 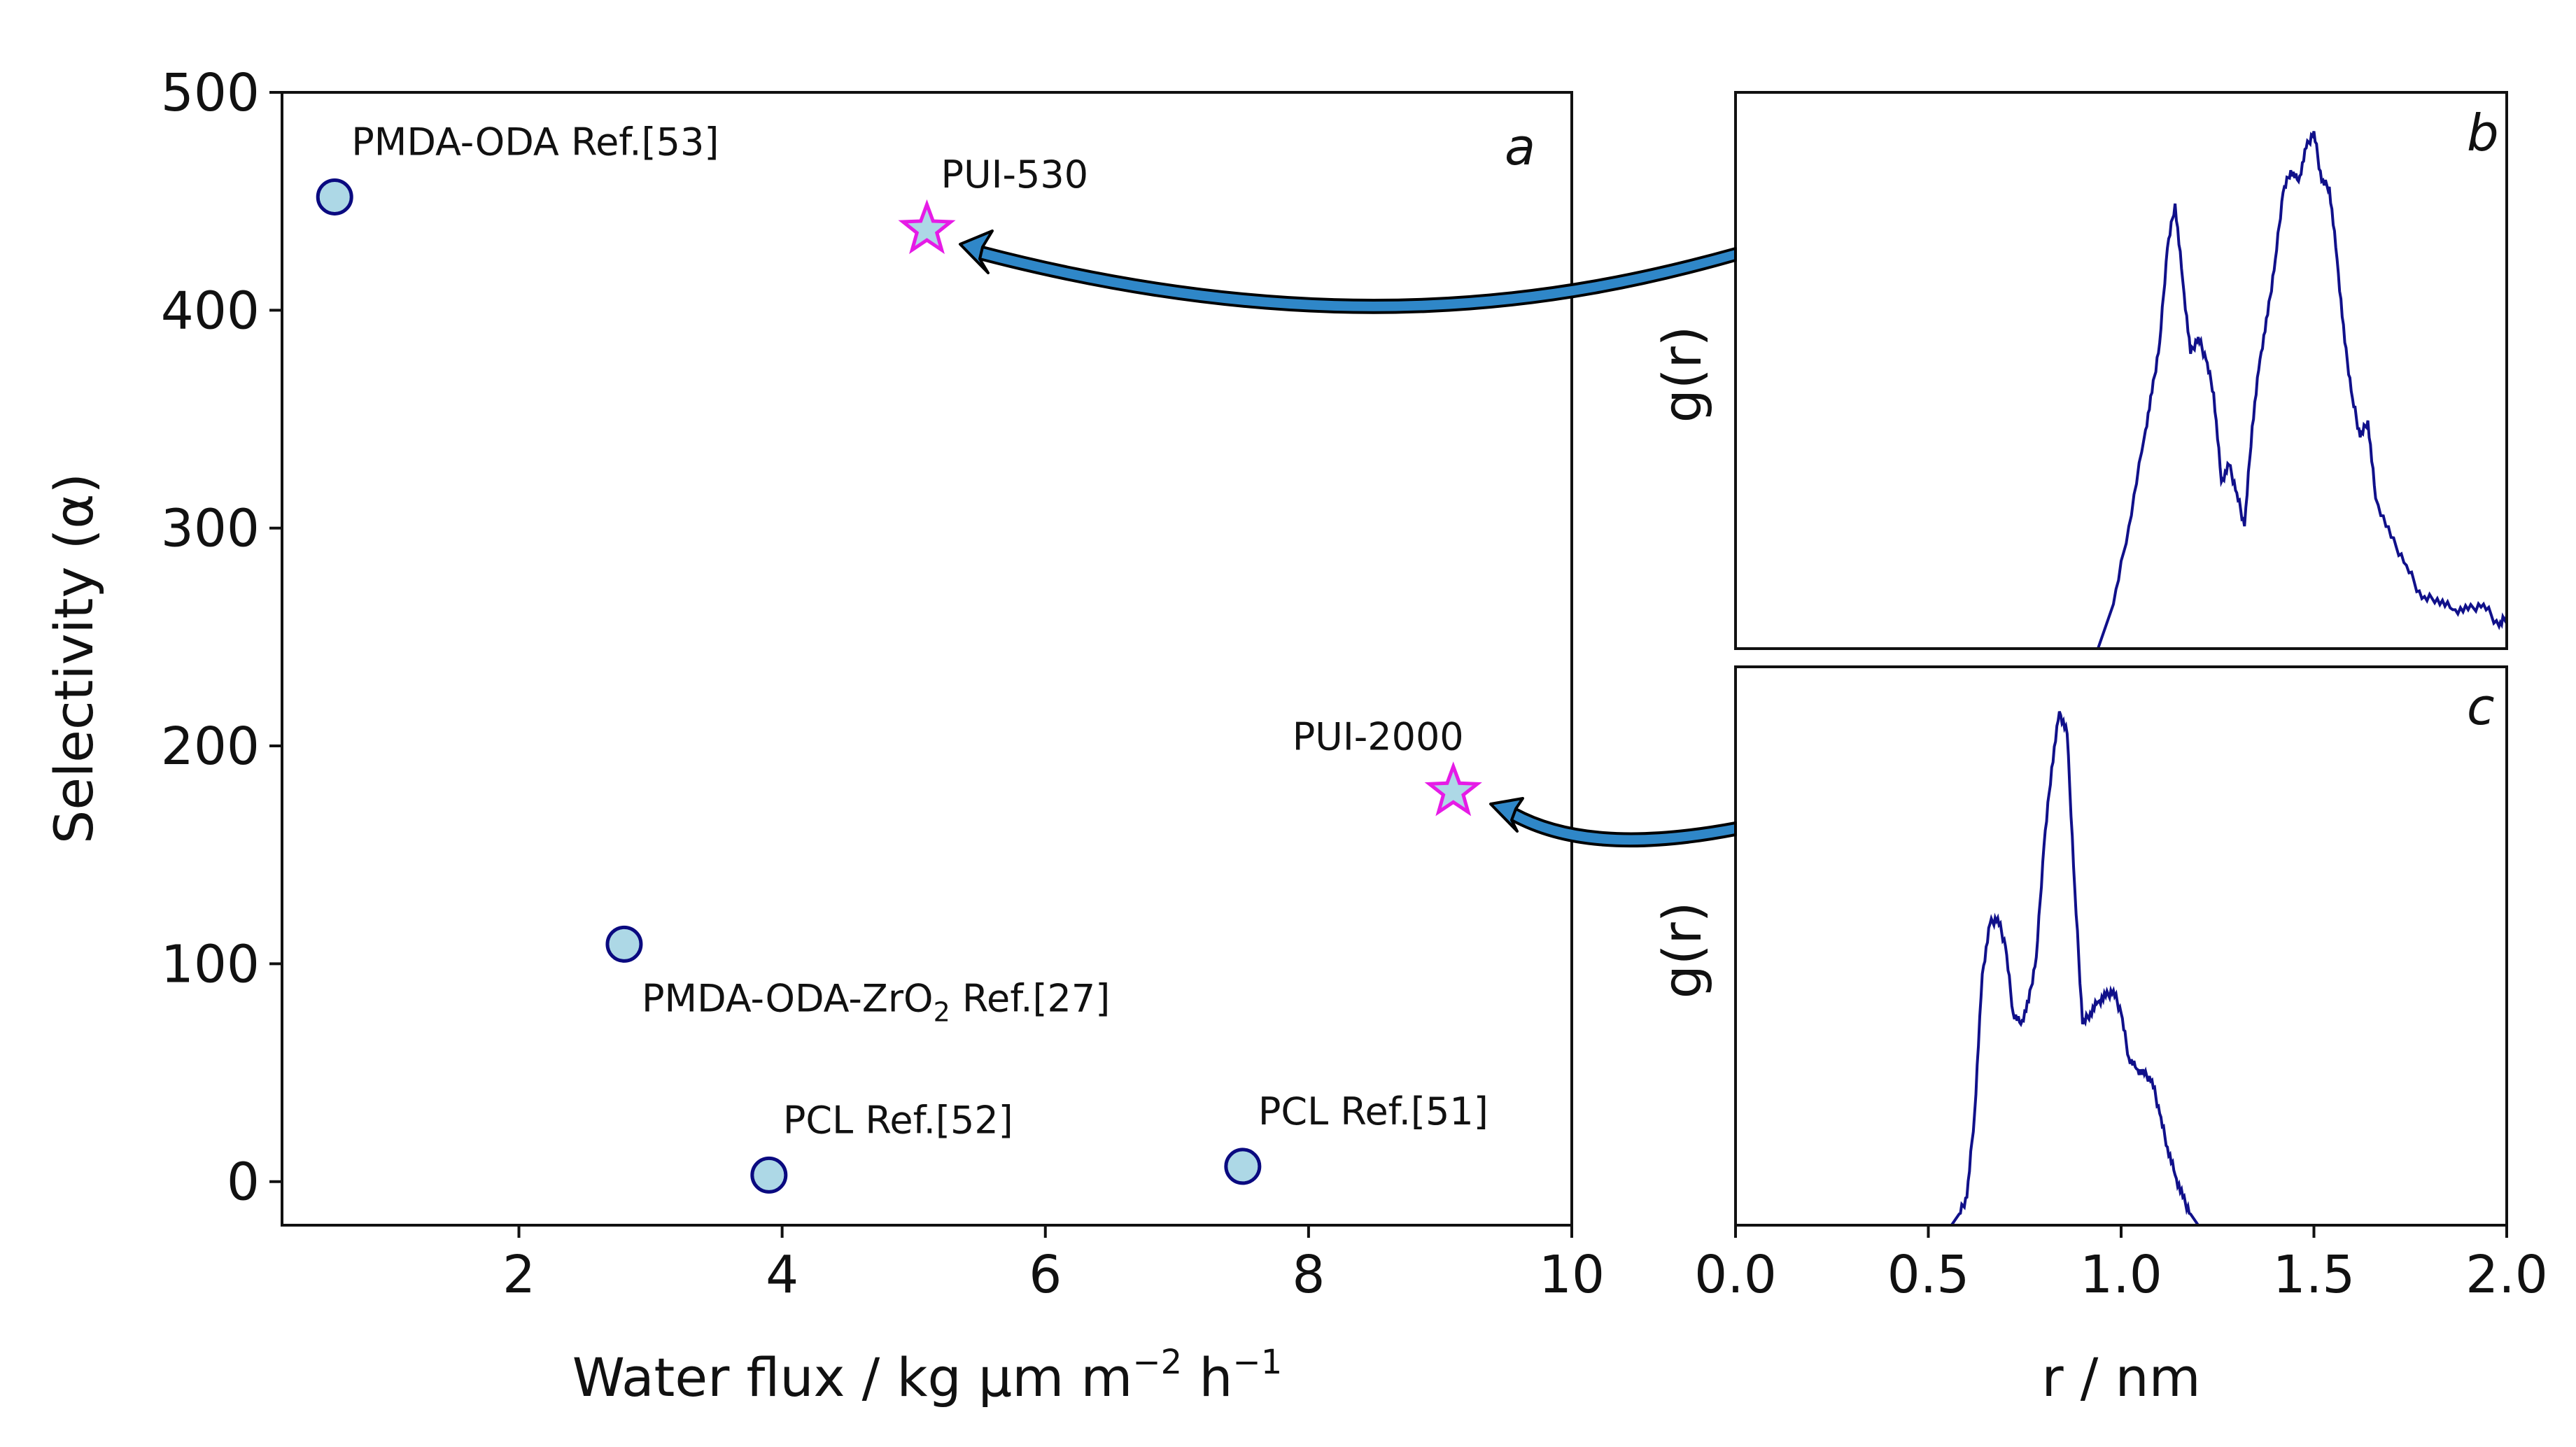 What do you see at coordinates (2121, 390) in the screenshot?
I see `panel-b-rdf-line` at bounding box center [2121, 390].